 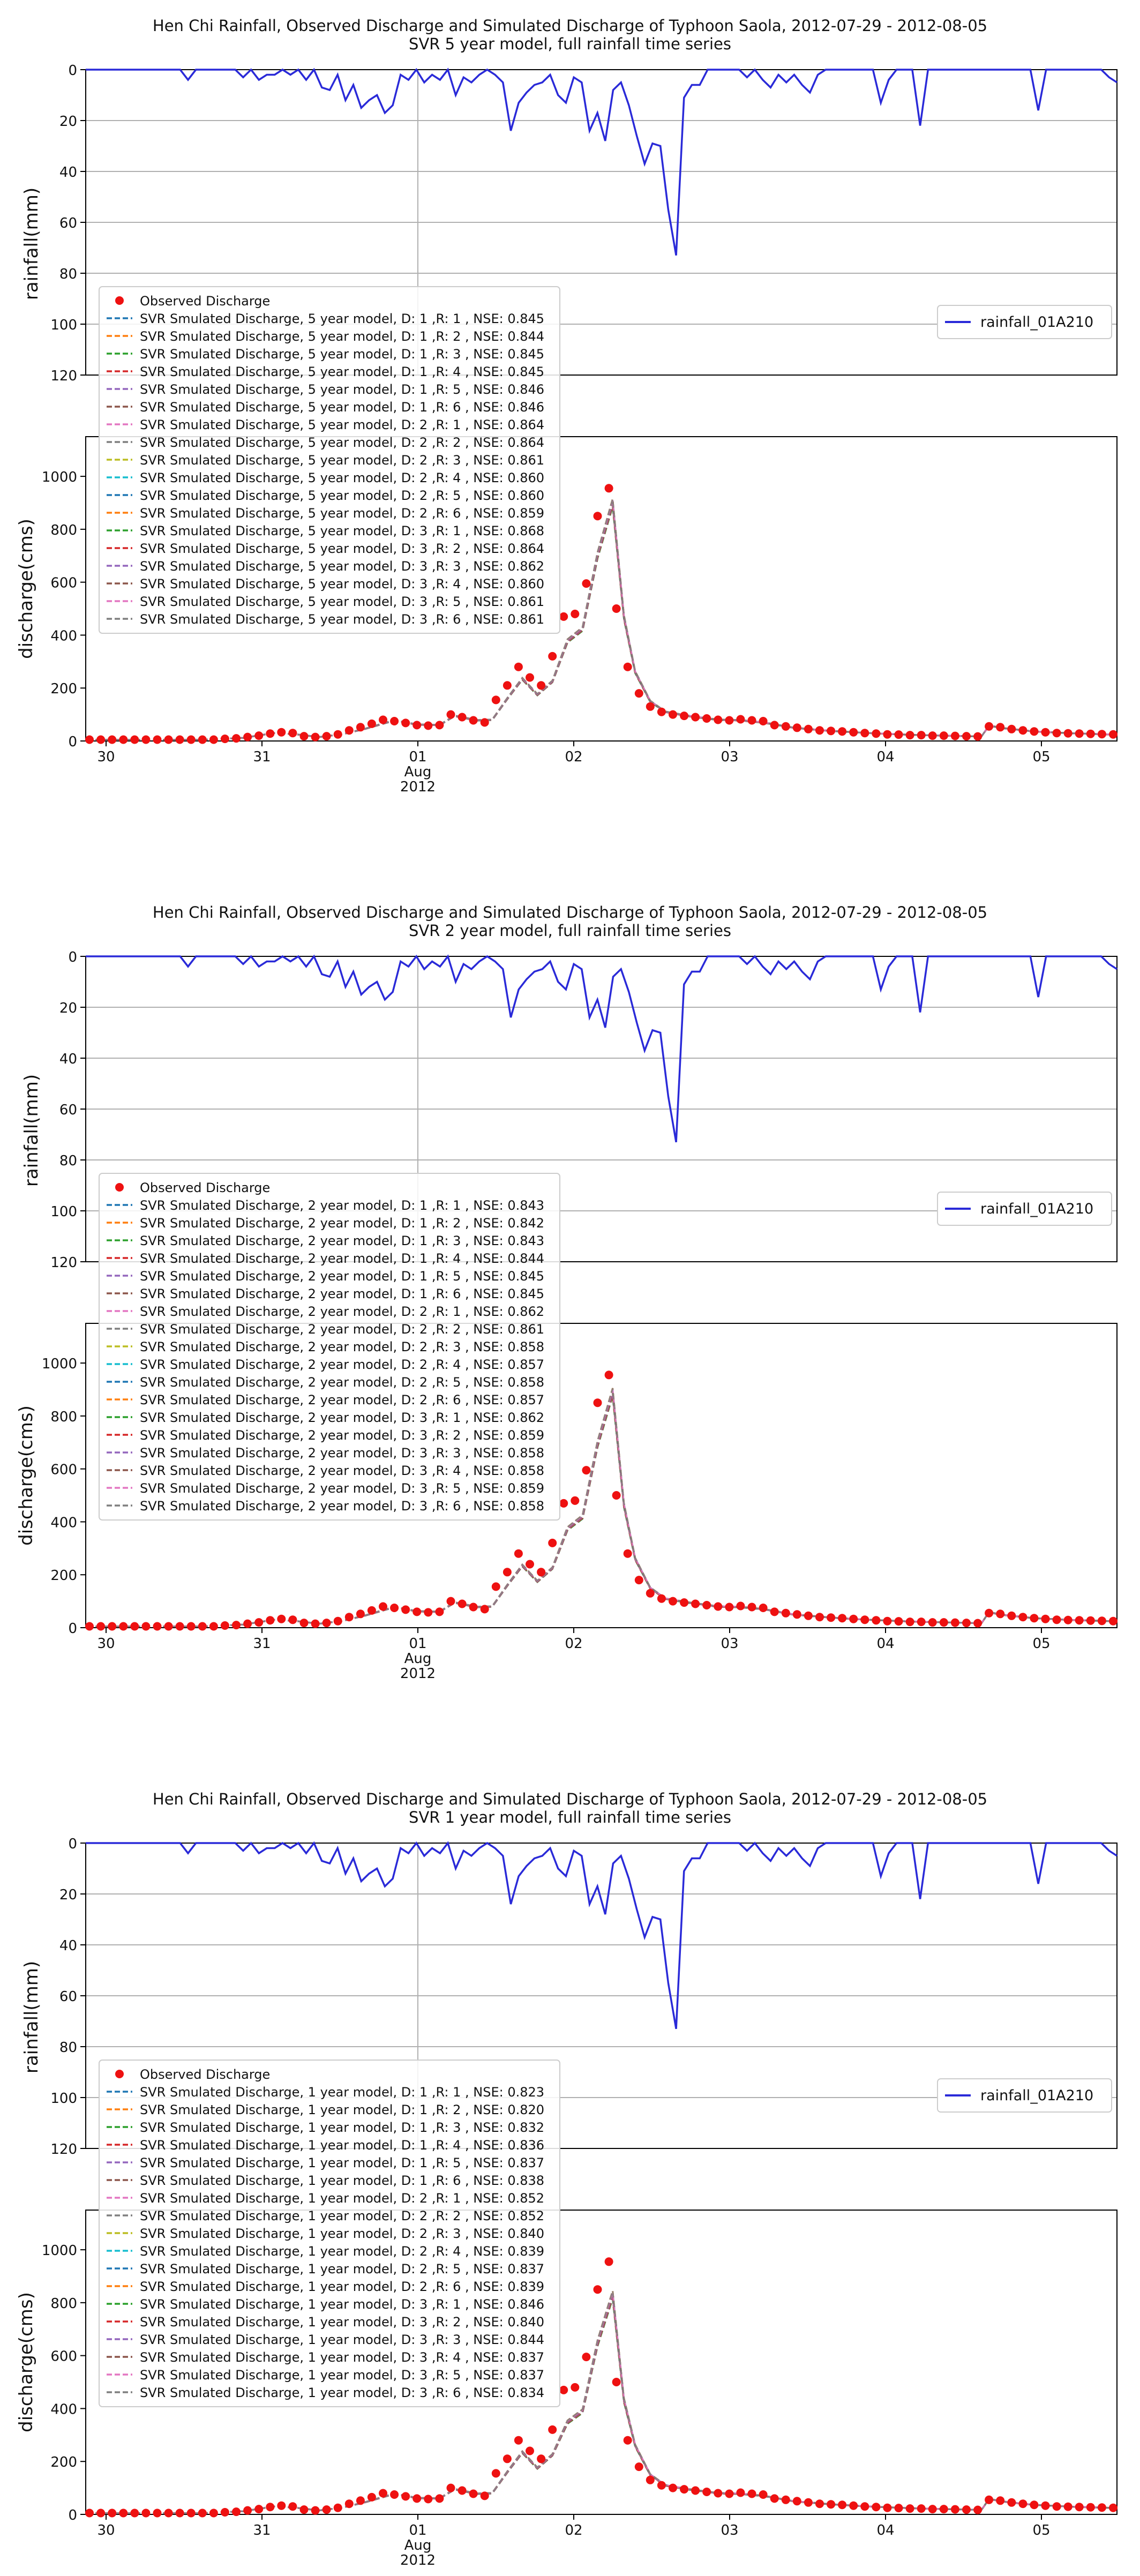 What do you see at coordinates (72, 742) in the screenshot?
I see `discharge-ytick-label: 0` at bounding box center [72, 742].